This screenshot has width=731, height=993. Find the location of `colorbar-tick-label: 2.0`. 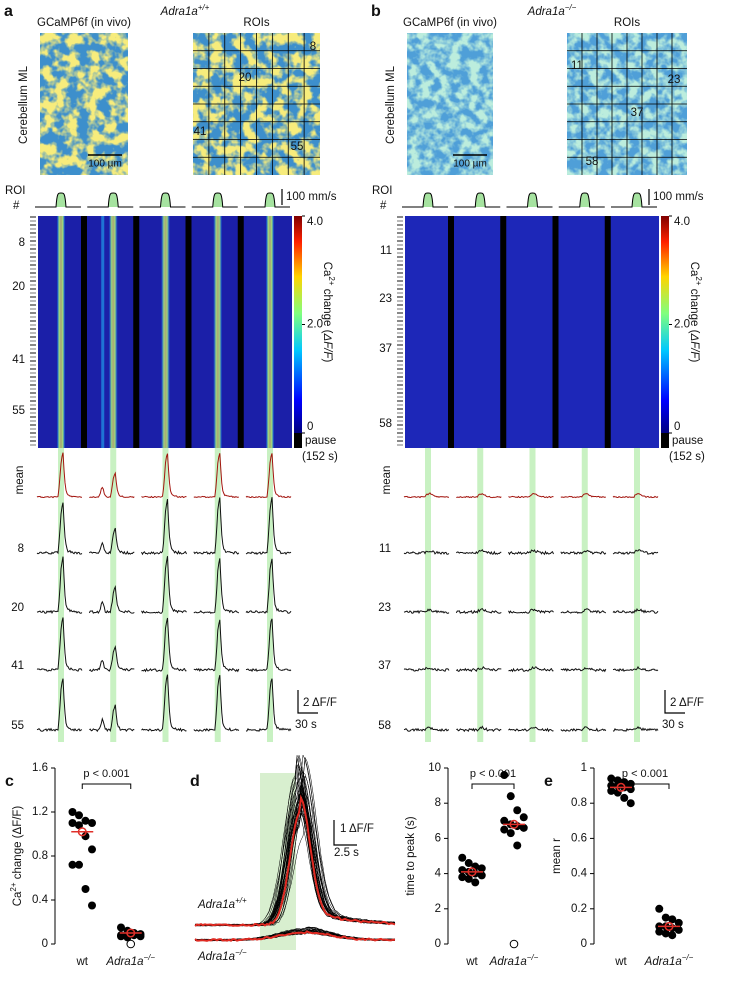

colorbar-tick-label: 2.0 is located at coordinates (315, 325).